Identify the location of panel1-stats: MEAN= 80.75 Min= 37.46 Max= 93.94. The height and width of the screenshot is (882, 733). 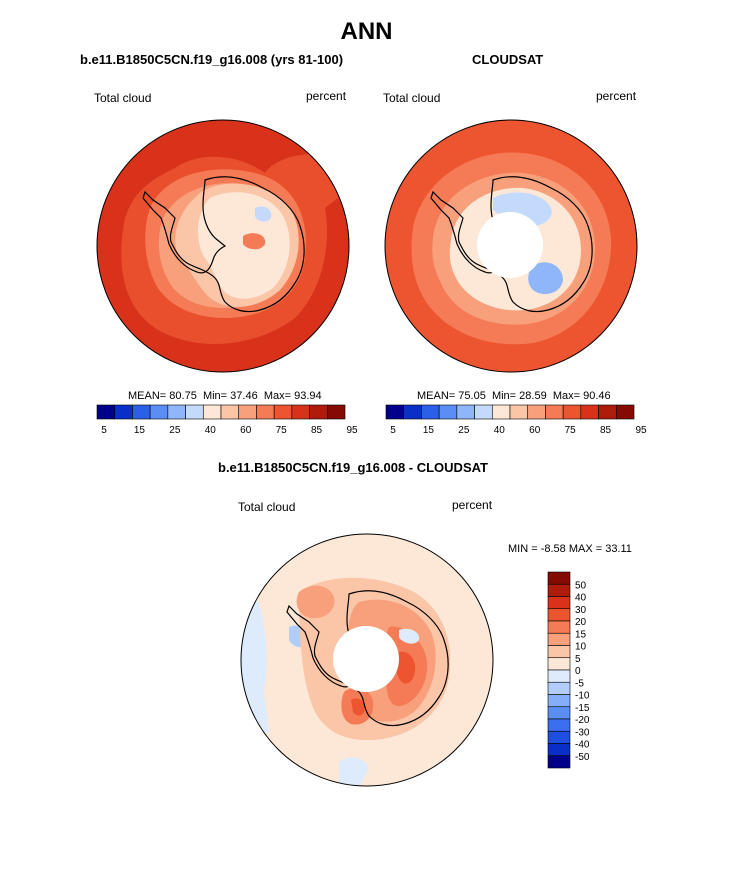
(225, 396).